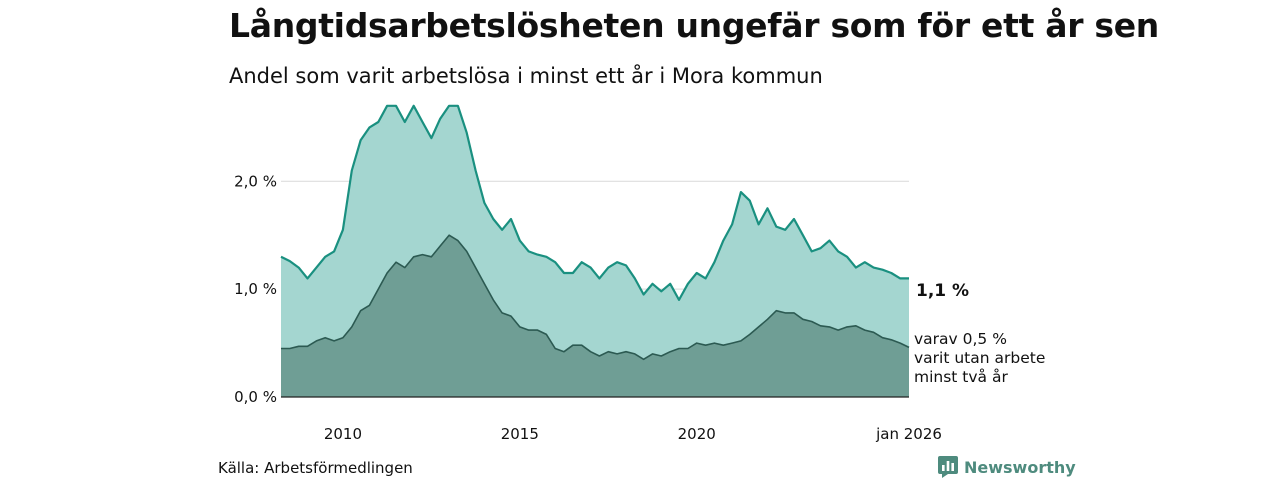  I want to click on newsworthy-logo-icon, so click(948, 467).